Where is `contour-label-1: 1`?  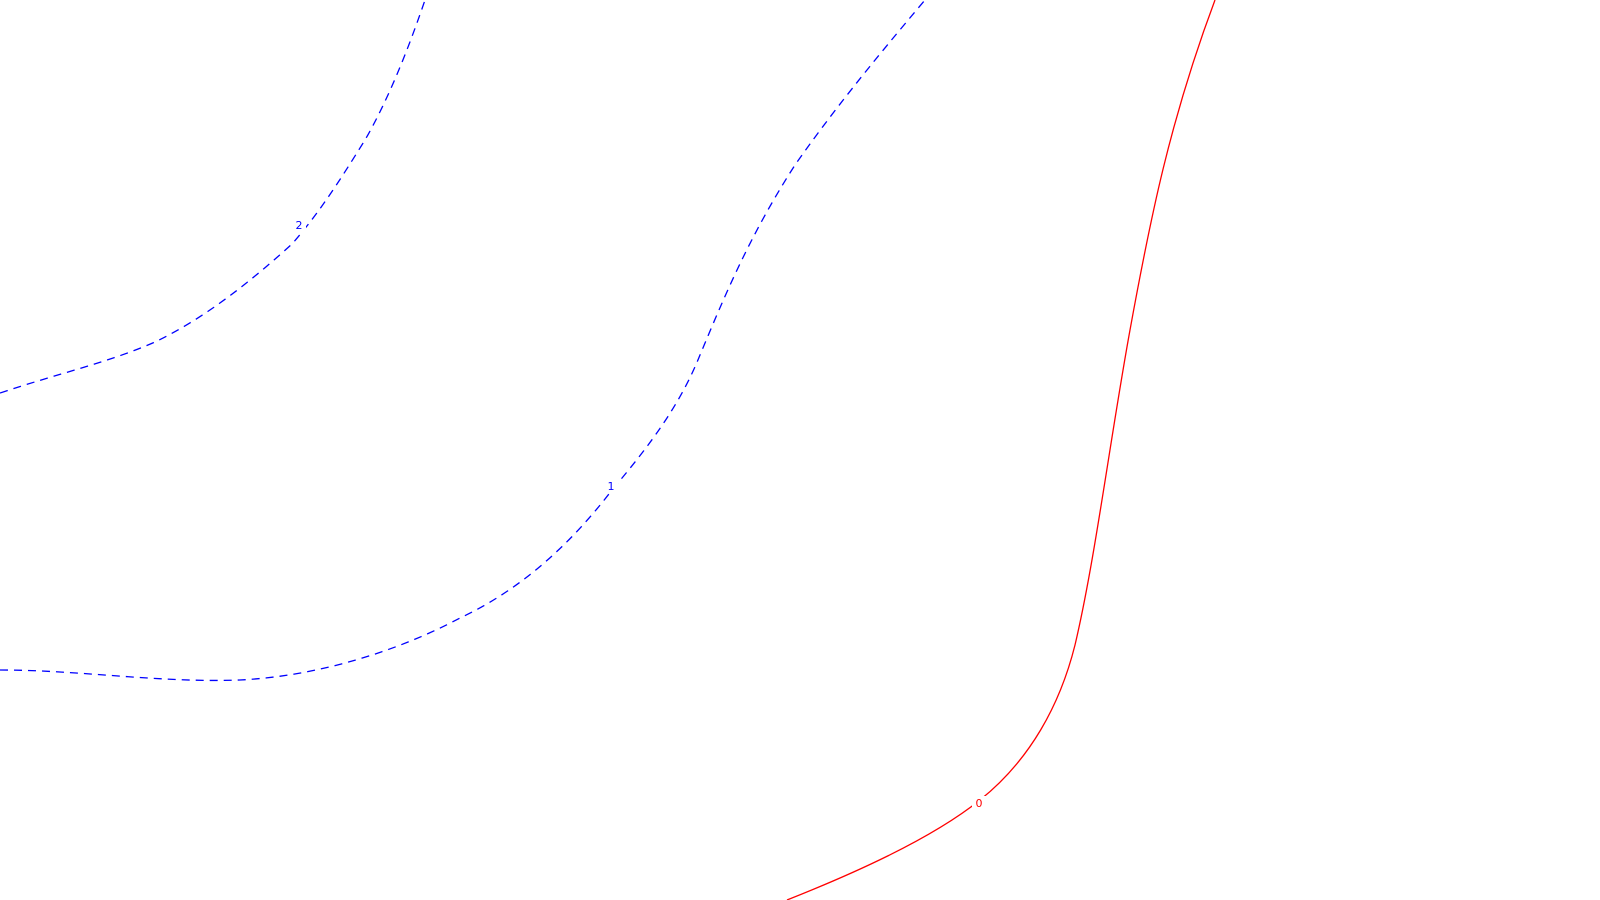
contour-label-1: 1 is located at coordinates (611, 486).